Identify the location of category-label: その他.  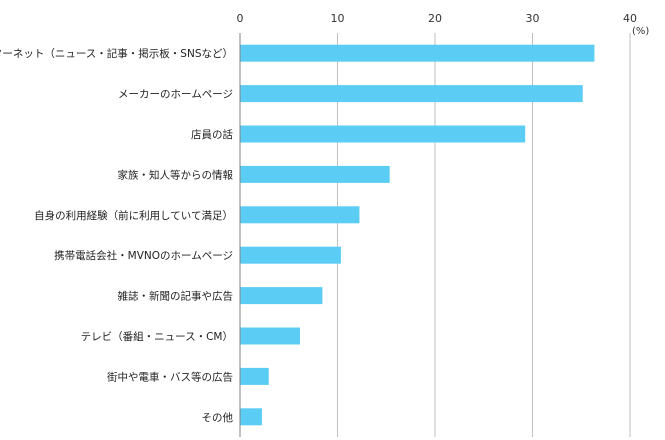
(218, 417).